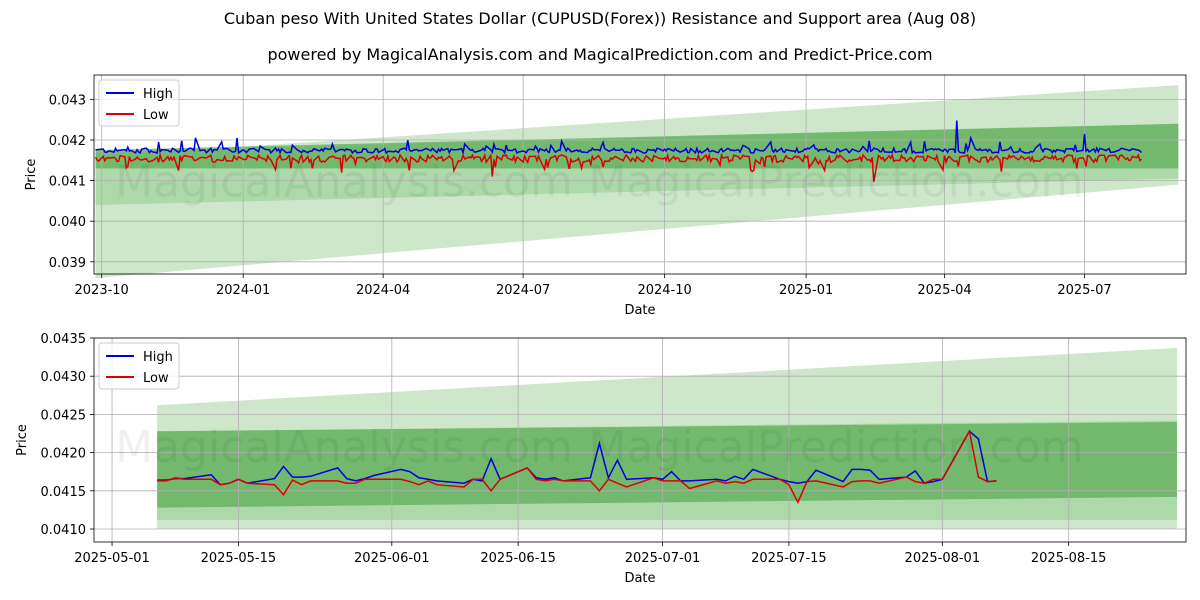 The height and width of the screenshot is (600, 1200). Describe the element at coordinates (806, 290) in the screenshot. I see `x-tick-label: 2025-01` at that location.